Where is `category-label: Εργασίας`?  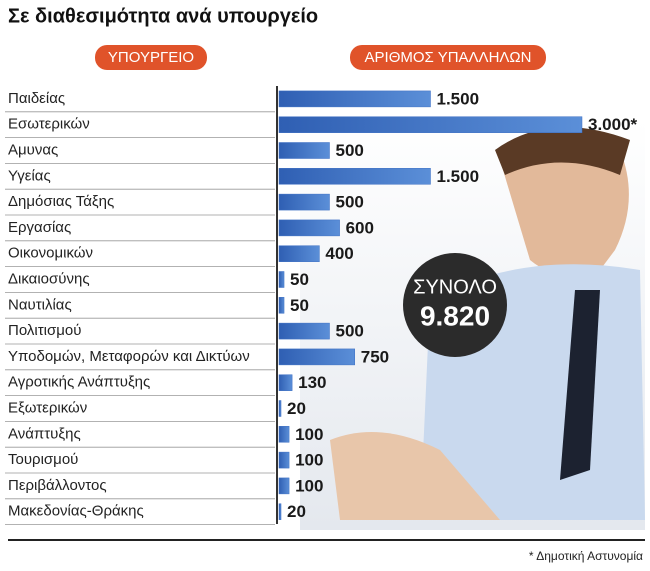
category-label: Εργασίας is located at coordinates (39, 227).